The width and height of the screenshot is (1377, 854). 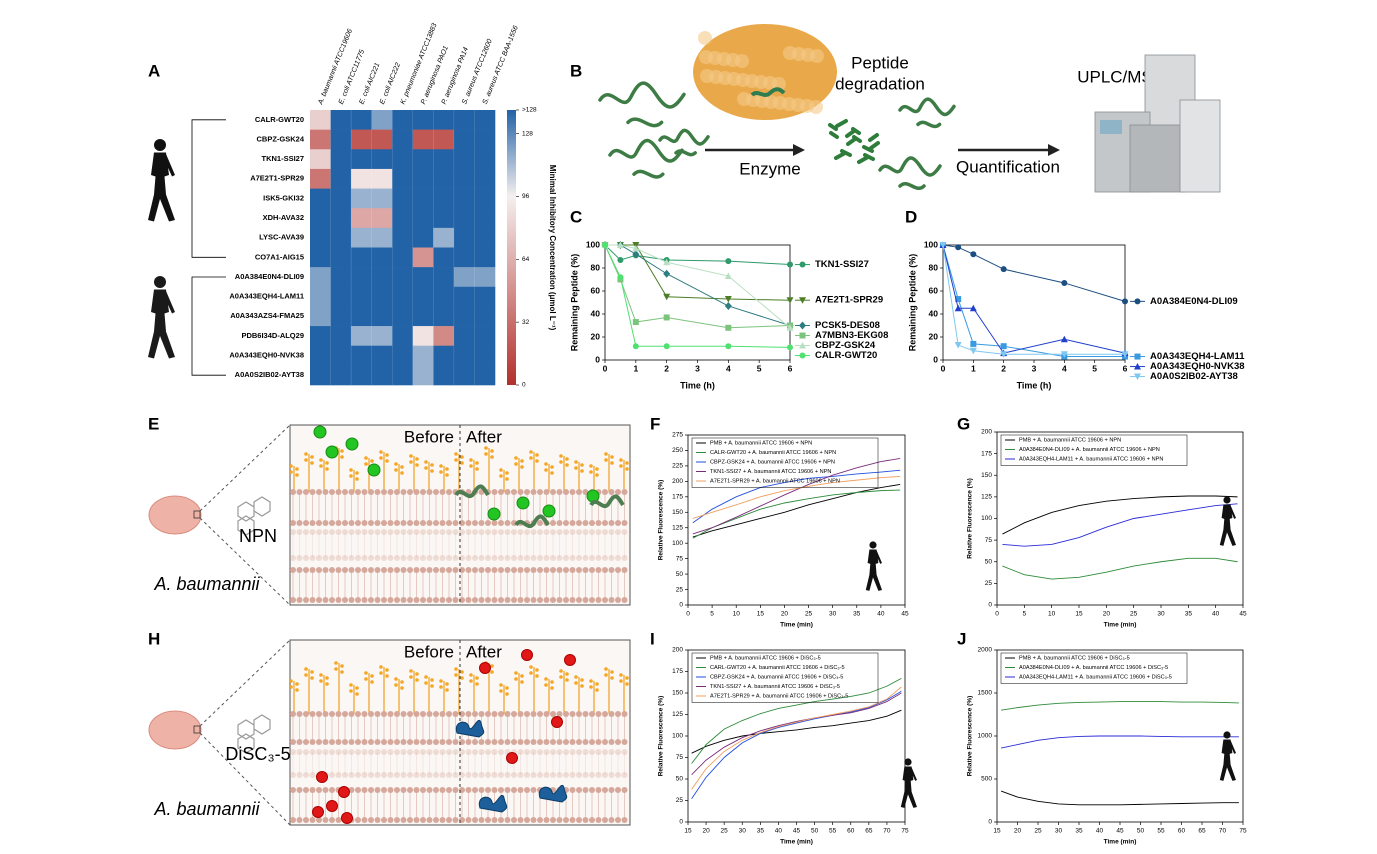 I want to click on y-tick-label: 125, so click(x=986, y=497).